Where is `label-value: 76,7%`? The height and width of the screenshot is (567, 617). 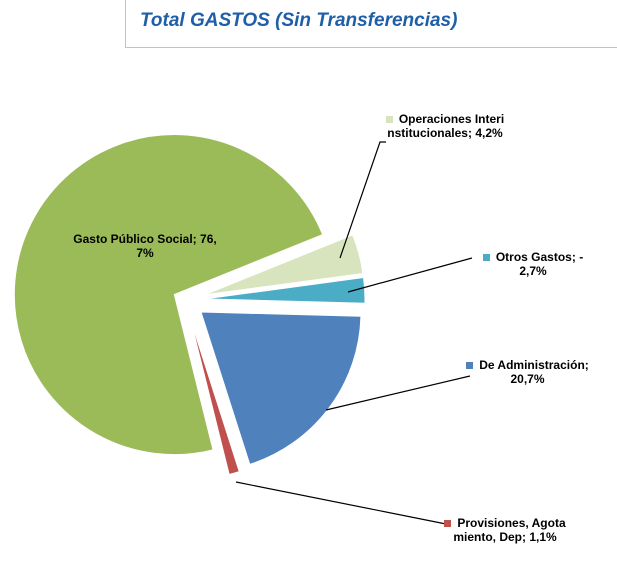
label-value: 76,7% is located at coordinates (176, 246).